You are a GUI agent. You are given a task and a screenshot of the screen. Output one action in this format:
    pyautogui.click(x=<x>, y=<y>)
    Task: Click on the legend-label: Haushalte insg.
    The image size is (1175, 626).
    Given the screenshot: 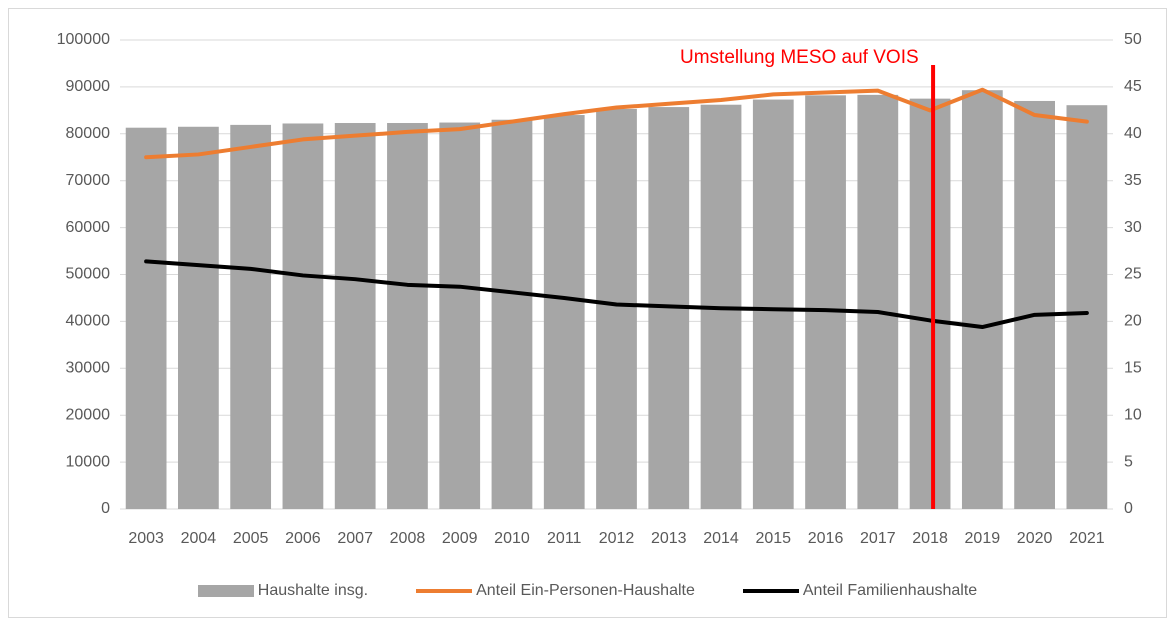 What is the action you would take?
    pyautogui.click(x=313, y=590)
    